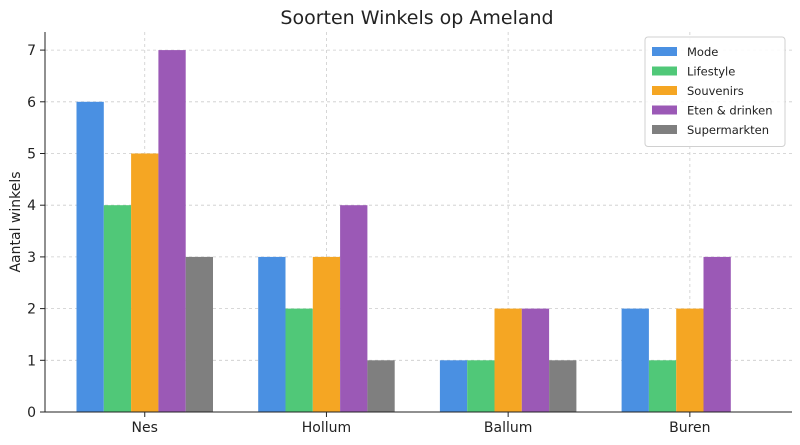 This screenshot has width=800, height=445. I want to click on bar-eten-drinken-buren, so click(717, 334).